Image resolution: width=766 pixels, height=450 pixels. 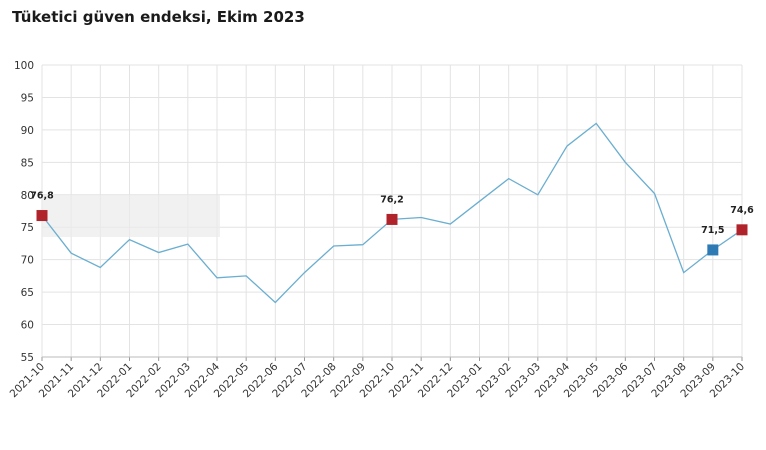 What do you see at coordinates (712, 230) in the screenshot?
I see `data-label: 71,5` at bounding box center [712, 230].